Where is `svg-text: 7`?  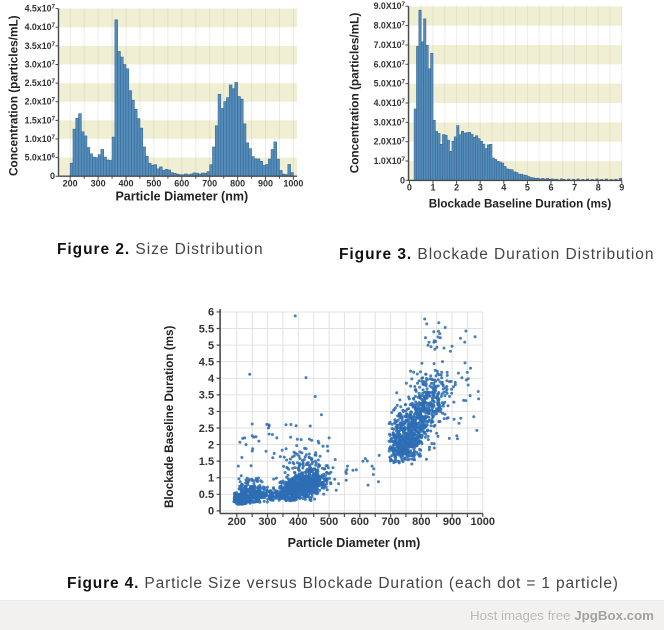
svg-text: 7 is located at coordinates (574, 188).